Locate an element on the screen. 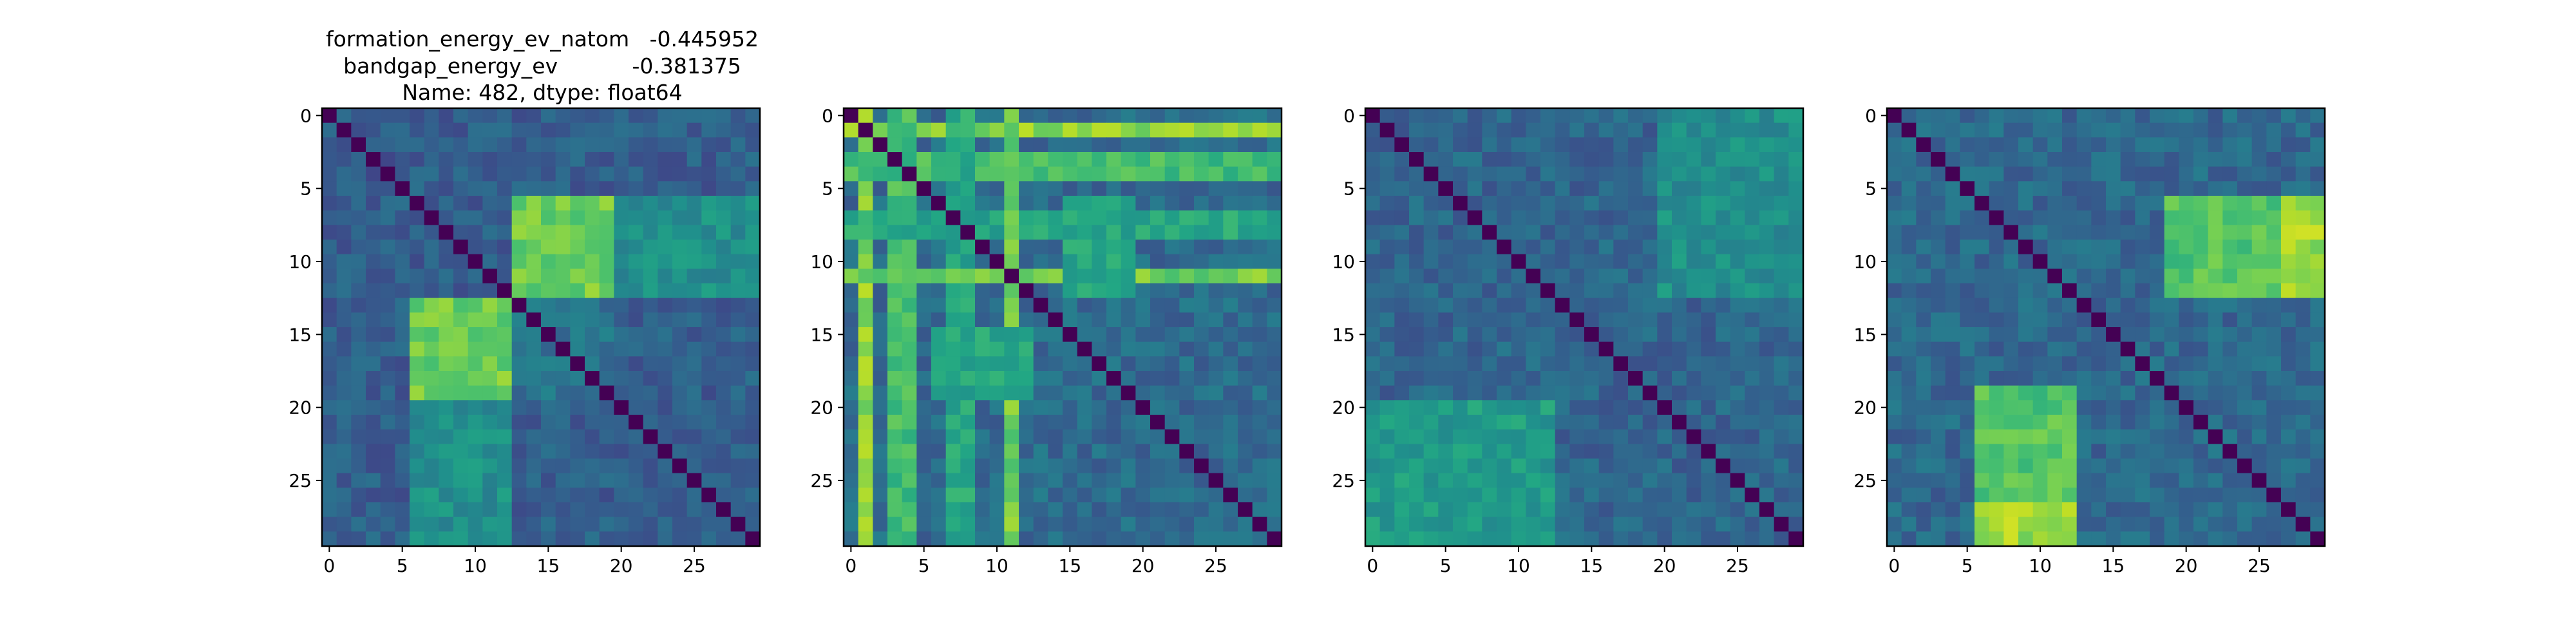  x-tick-label: 25 is located at coordinates (1737, 565).